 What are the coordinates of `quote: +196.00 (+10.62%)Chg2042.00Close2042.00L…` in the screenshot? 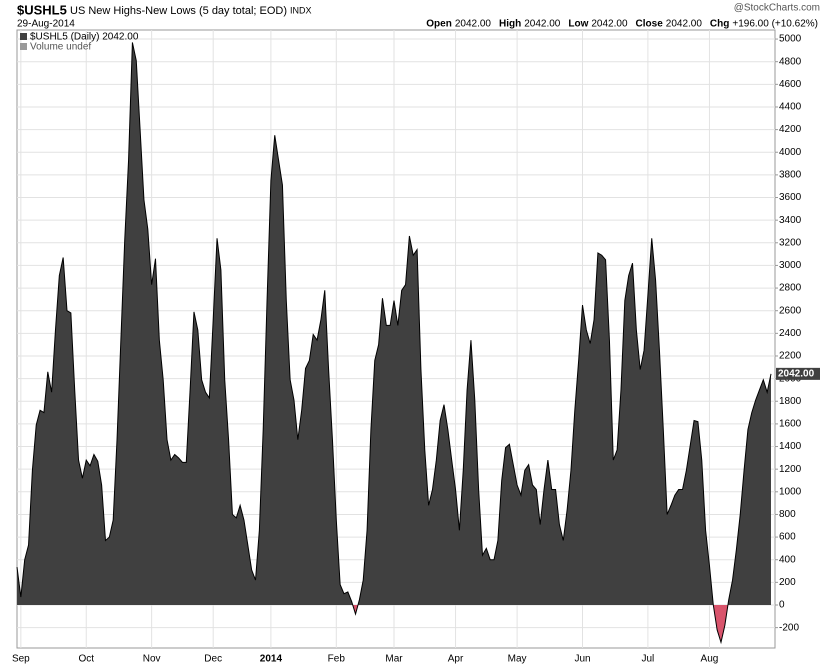 It's located at (622, 24).